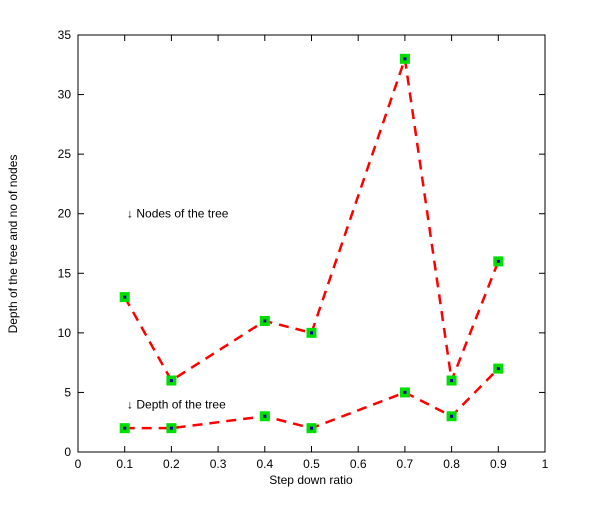 Image resolution: width=601 pixels, height=509 pixels. Describe the element at coordinates (358, 464) in the screenshot. I see `x-tick-label: 0.6` at that location.